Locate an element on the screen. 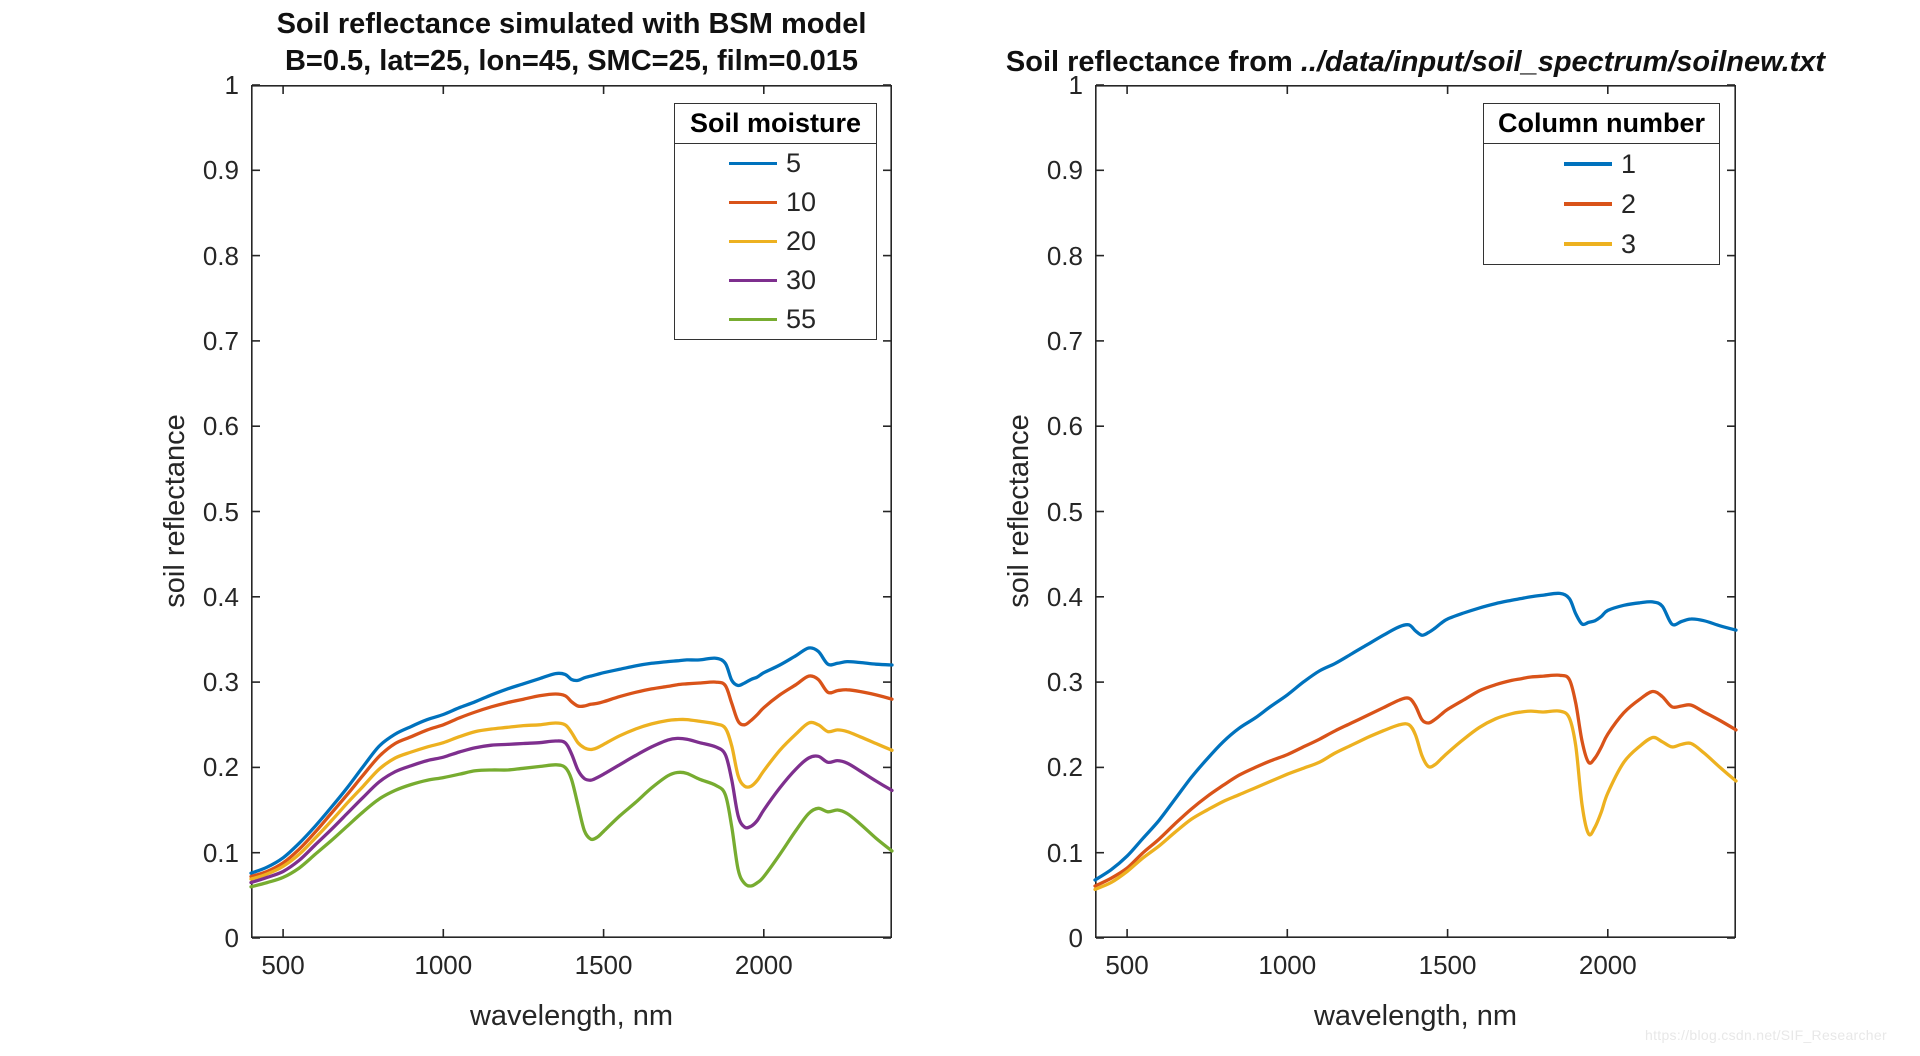  left-legend-title: Soil moisture is located at coordinates (775, 124).